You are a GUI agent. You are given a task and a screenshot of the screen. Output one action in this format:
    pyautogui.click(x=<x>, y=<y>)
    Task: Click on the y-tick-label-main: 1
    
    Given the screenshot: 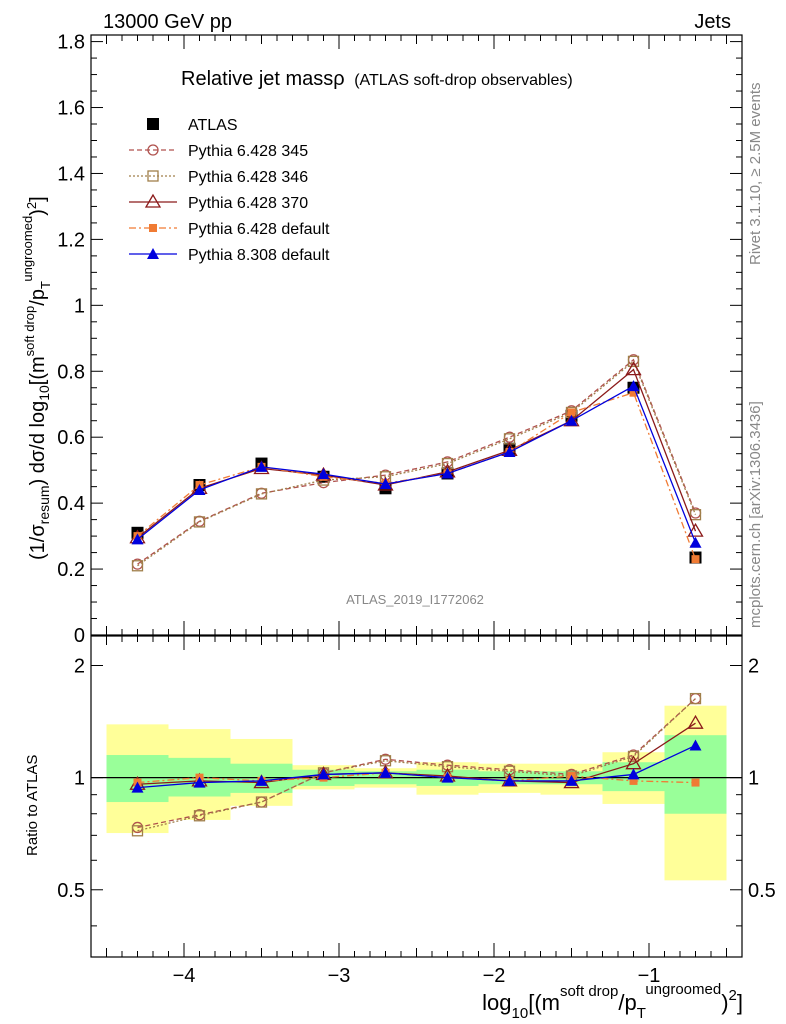 What is the action you would take?
    pyautogui.click(x=79, y=306)
    